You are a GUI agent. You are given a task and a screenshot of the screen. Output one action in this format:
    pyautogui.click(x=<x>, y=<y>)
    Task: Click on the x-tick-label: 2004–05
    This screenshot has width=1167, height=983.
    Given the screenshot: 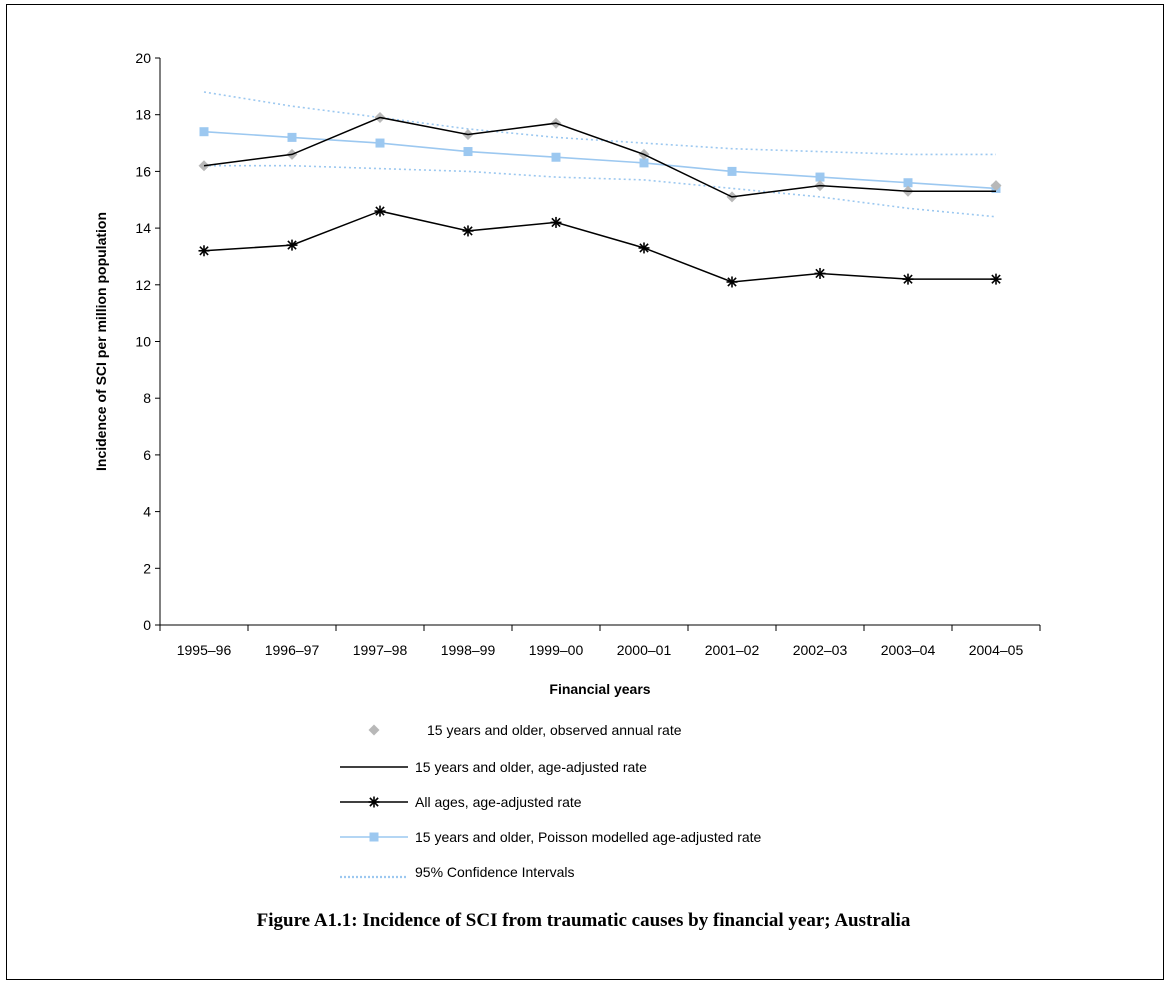 What is the action you would take?
    pyautogui.click(x=996, y=650)
    